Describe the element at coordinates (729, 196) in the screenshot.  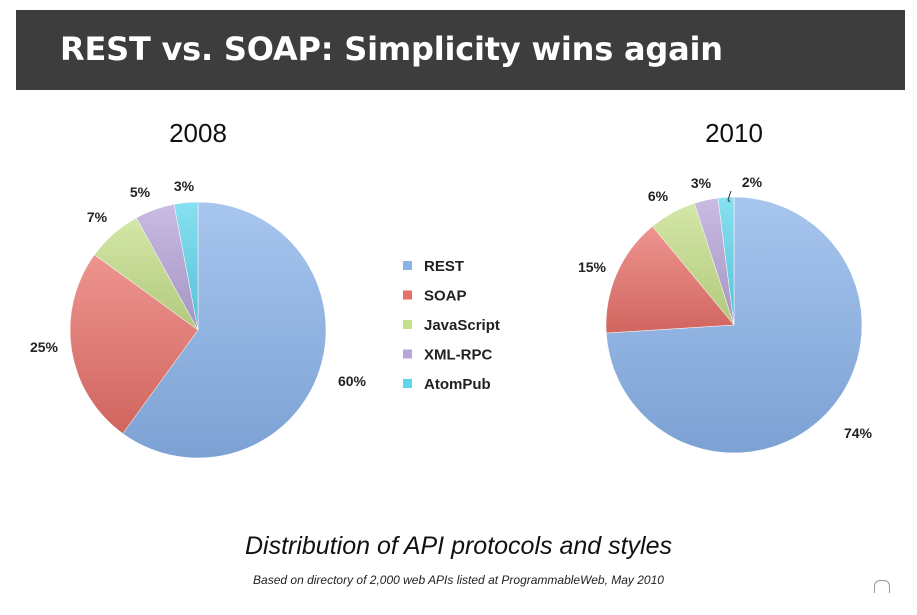
I see `leader-line` at that location.